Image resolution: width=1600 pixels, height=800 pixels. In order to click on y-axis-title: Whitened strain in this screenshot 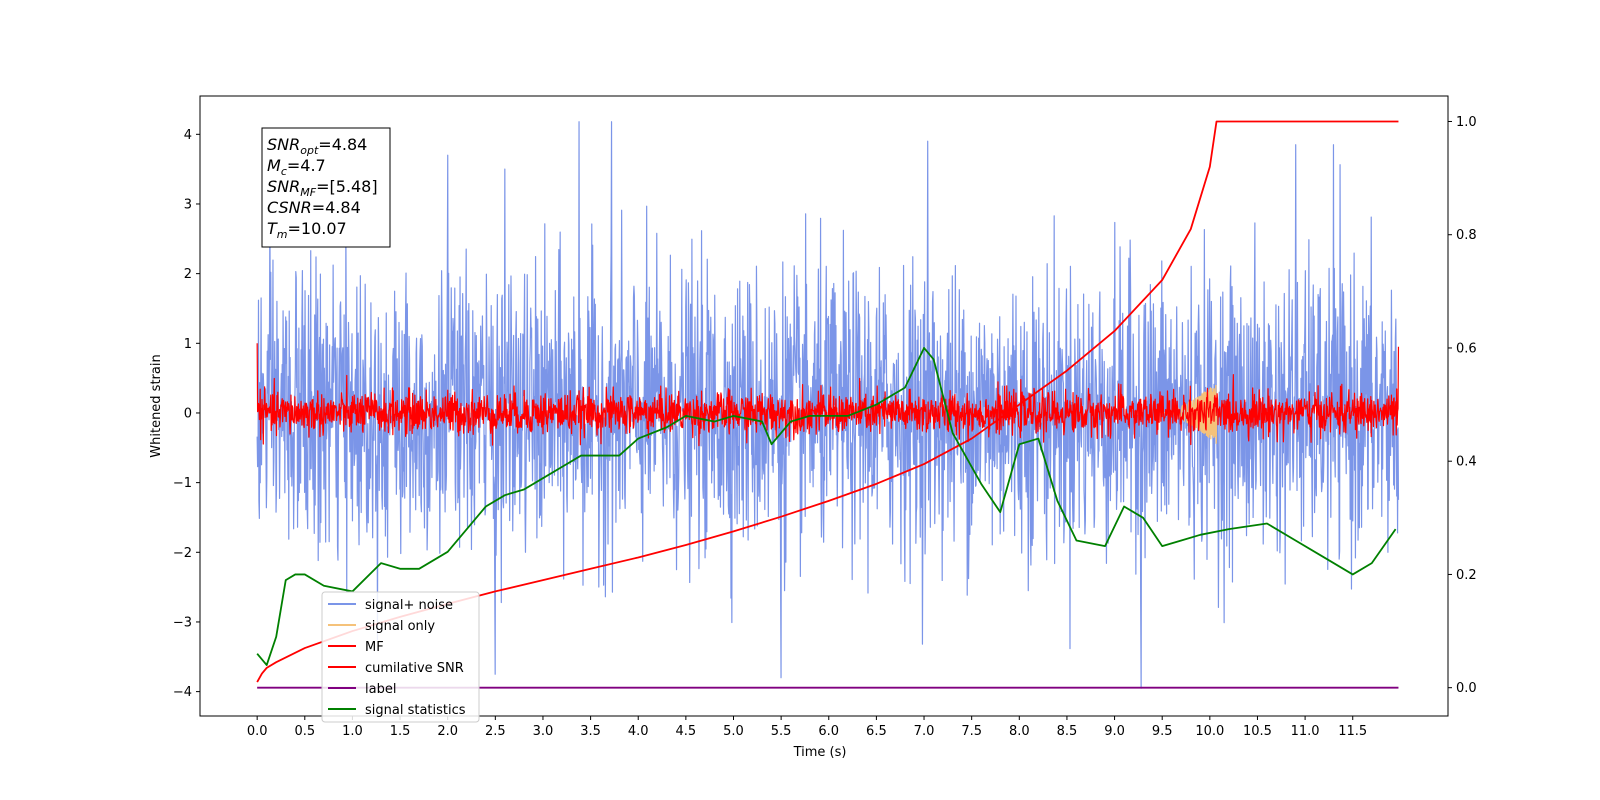, I will do `click(156, 405)`.